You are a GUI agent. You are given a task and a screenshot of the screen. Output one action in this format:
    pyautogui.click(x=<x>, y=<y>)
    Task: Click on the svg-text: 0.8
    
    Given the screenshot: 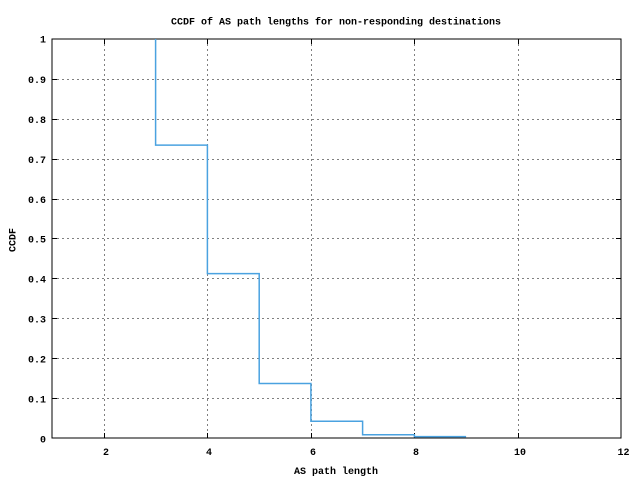 What is the action you would take?
    pyautogui.click(x=37, y=121)
    